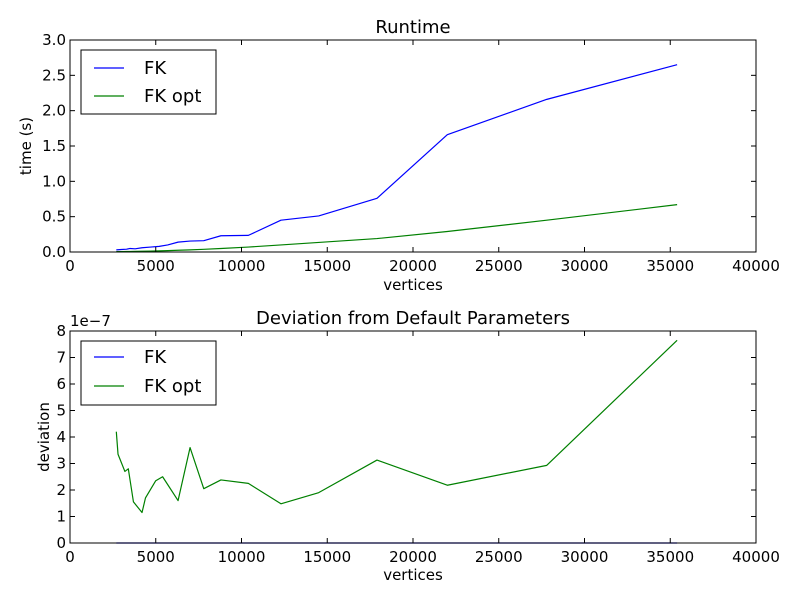 The width and height of the screenshot is (800, 600). What do you see at coordinates (54, 75) in the screenshot?
I see `runtime-y-tick-label: 2.5` at bounding box center [54, 75].